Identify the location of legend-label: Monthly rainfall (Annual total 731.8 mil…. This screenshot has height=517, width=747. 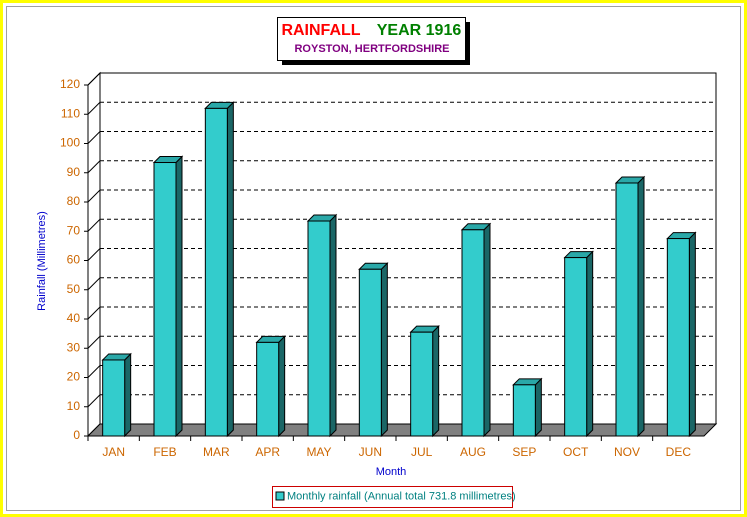
(401, 496).